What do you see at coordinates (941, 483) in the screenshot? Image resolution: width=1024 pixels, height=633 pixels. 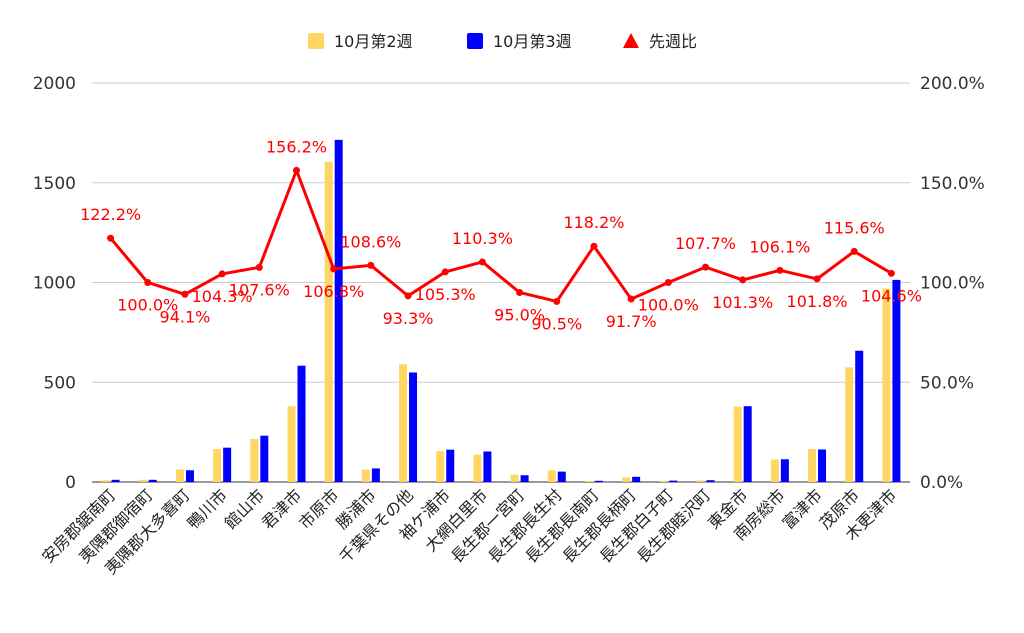 I see `y-right-tick-label: 0.0%` at bounding box center [941, 483].